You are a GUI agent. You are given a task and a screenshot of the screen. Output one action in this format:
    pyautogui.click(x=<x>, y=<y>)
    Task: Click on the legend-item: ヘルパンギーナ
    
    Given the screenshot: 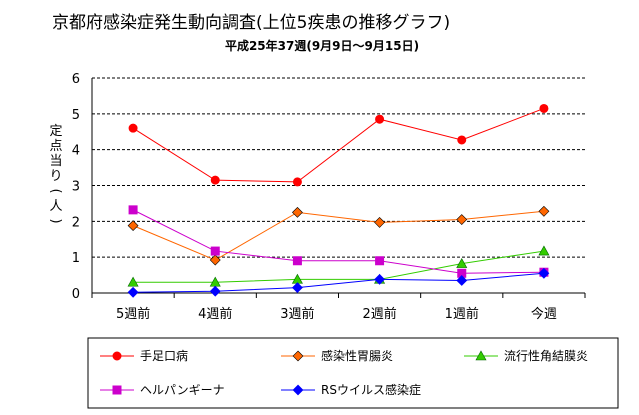 What is the action you would take?
    pyautogui.click(x=162, y=390)
    